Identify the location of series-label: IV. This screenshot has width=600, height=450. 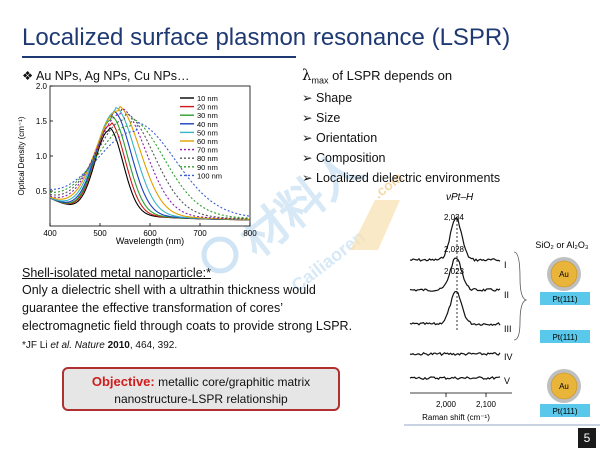
(508, 357).